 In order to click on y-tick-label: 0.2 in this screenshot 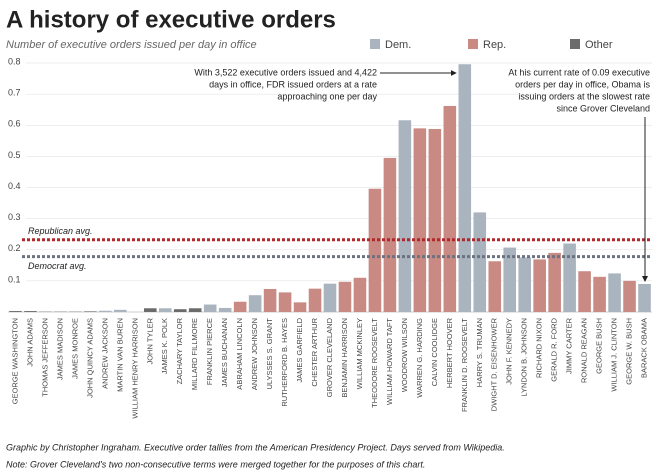, I will do `click(14, 248)`.